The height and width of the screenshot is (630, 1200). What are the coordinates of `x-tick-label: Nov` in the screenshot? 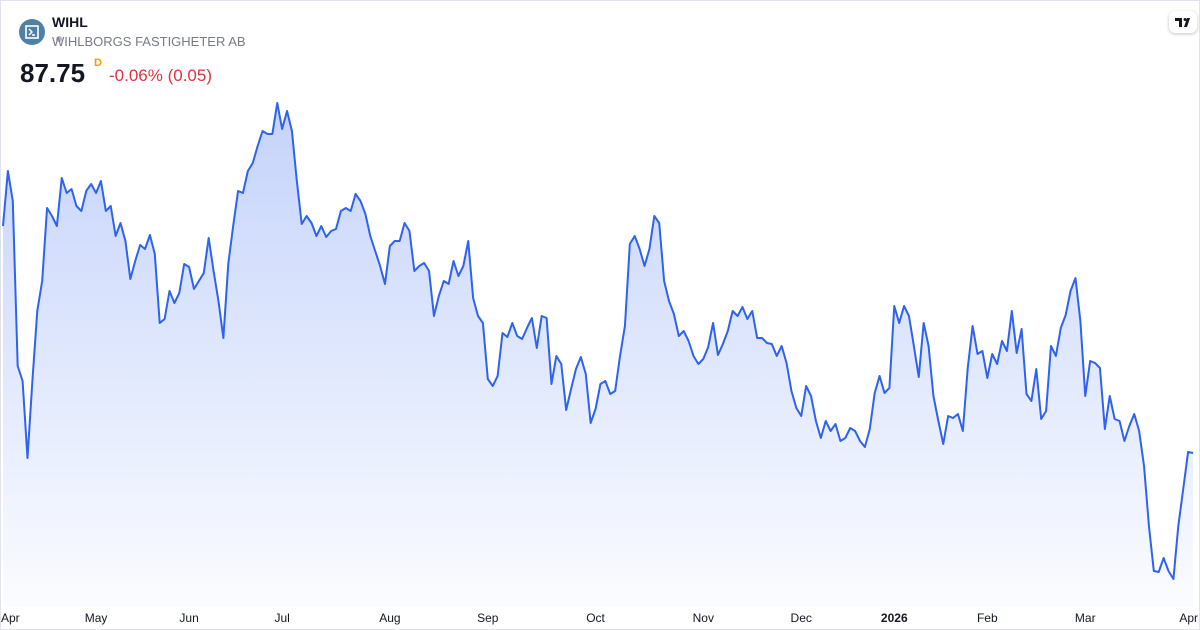 It's located at (703, 618).